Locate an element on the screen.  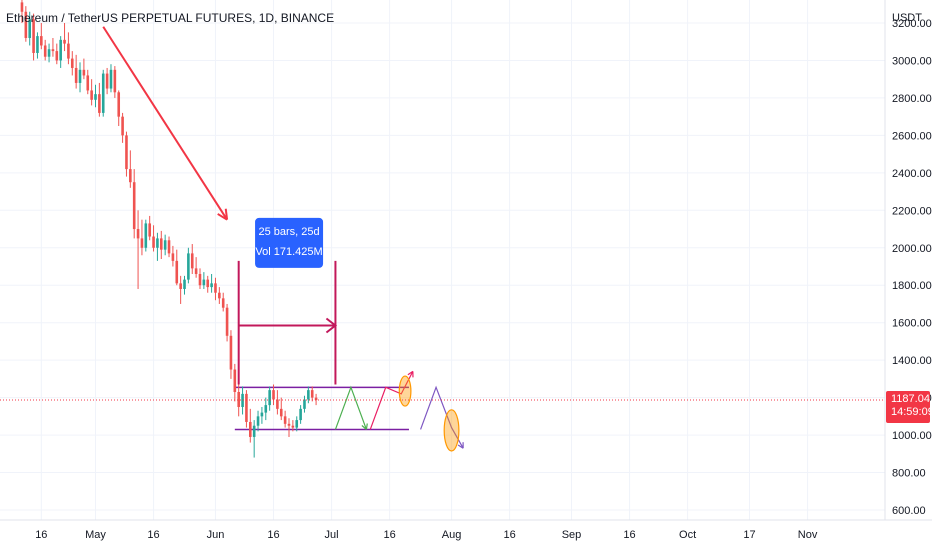
measure-label: 25 bars, 25d Vol 171.425M is located at coordinates (289, 243).